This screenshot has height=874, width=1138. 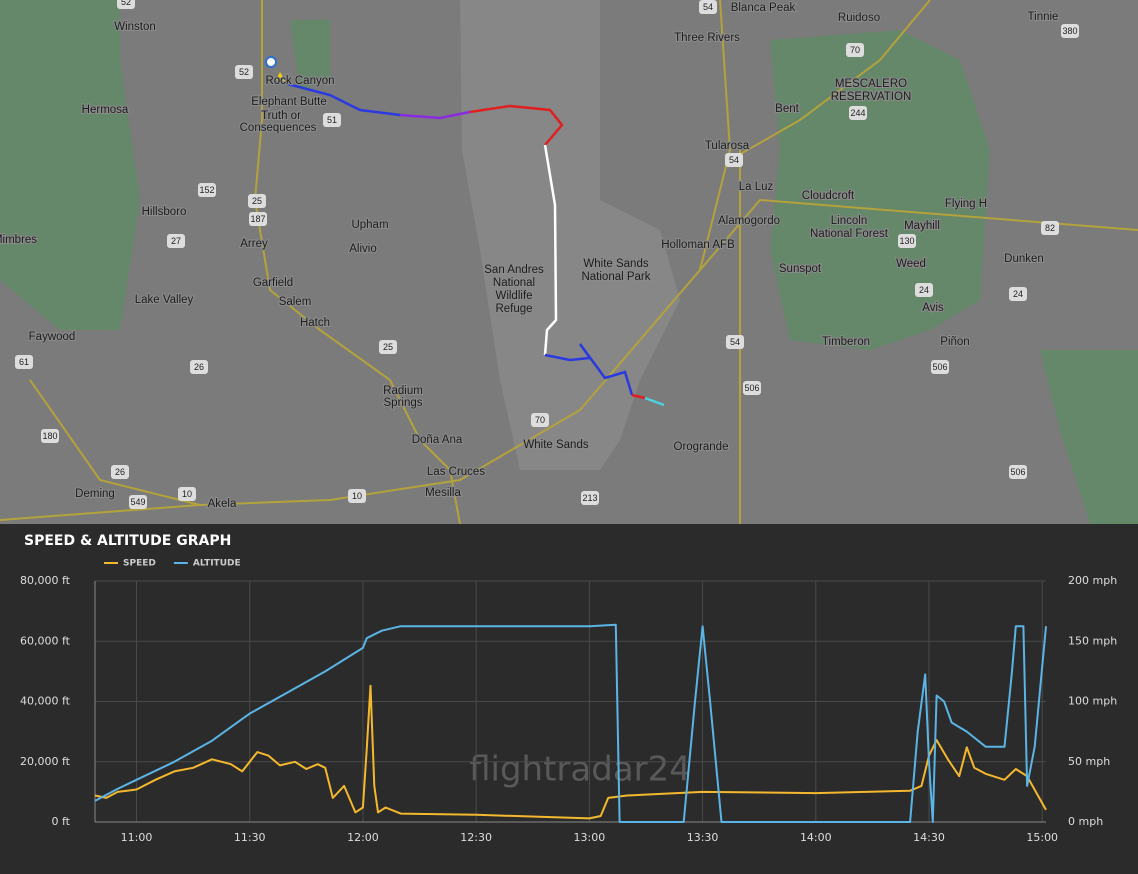 What do you see at coordinates (846, 342) in the screenshot?
I see `map-label: Timberon` at bounding box center [846, 342].